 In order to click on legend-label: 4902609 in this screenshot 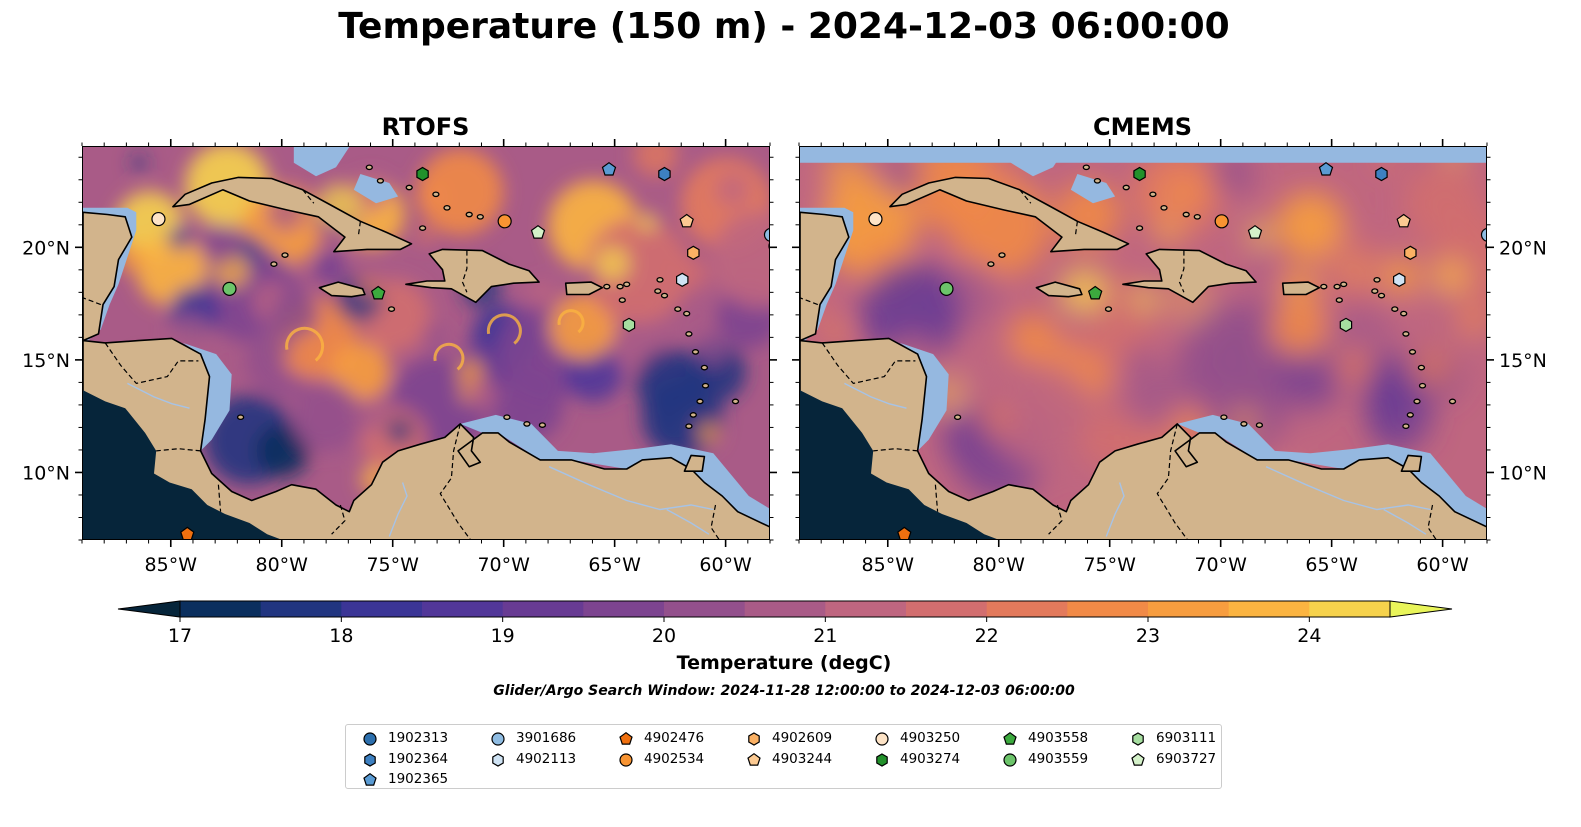, I will do `click(802, 738)`.